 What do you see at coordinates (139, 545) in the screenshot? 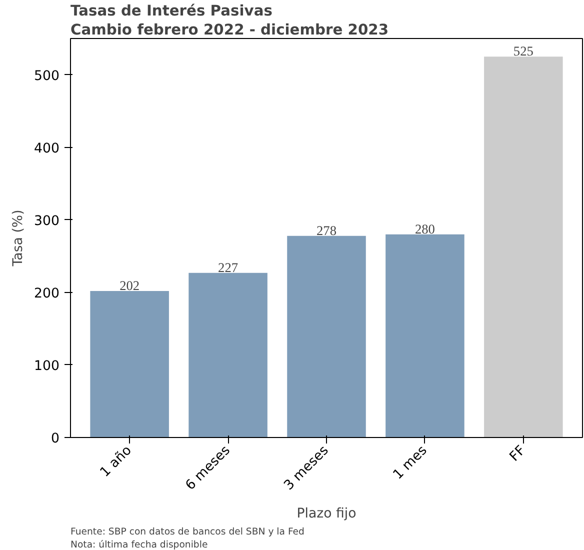
I see `text: Nota: última fecha disponible` at bounding box center [139, 545].